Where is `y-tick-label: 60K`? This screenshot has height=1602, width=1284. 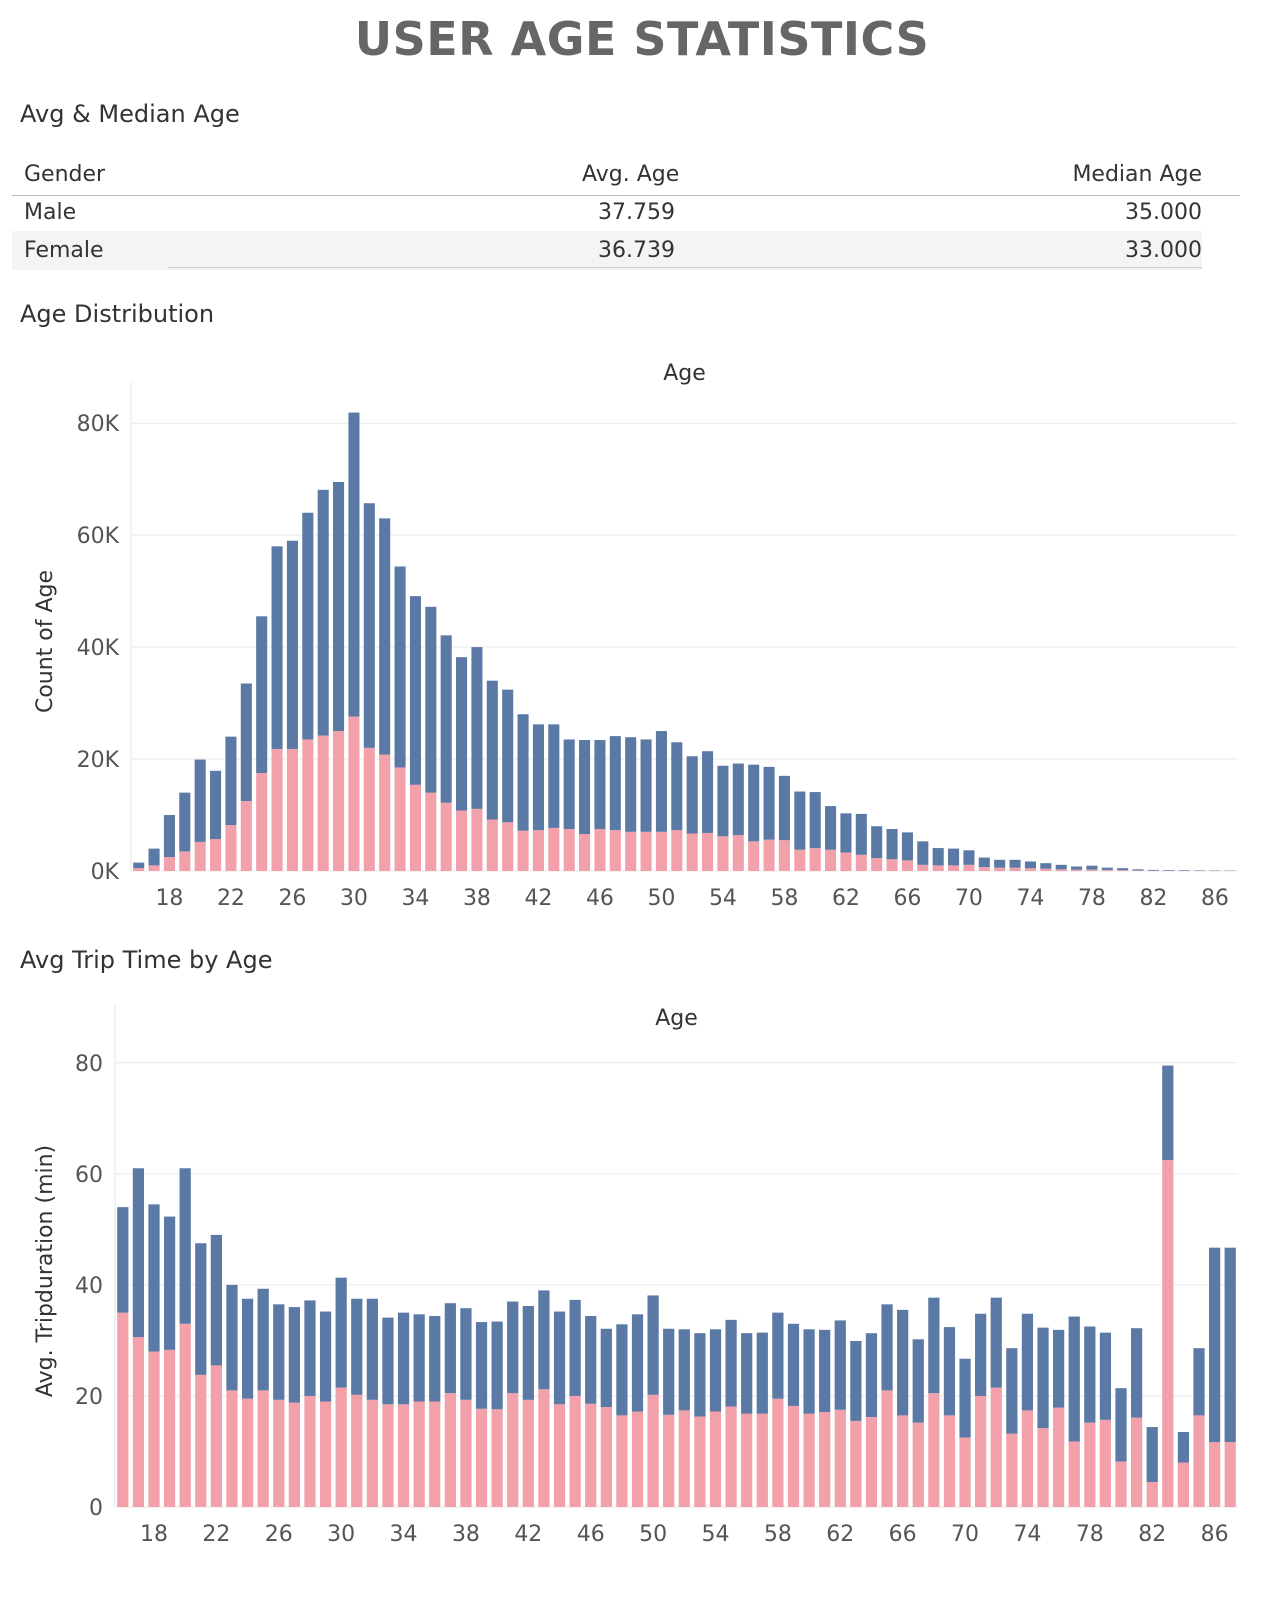
y-tick-label: 60K is located at coordinates (98, 536).